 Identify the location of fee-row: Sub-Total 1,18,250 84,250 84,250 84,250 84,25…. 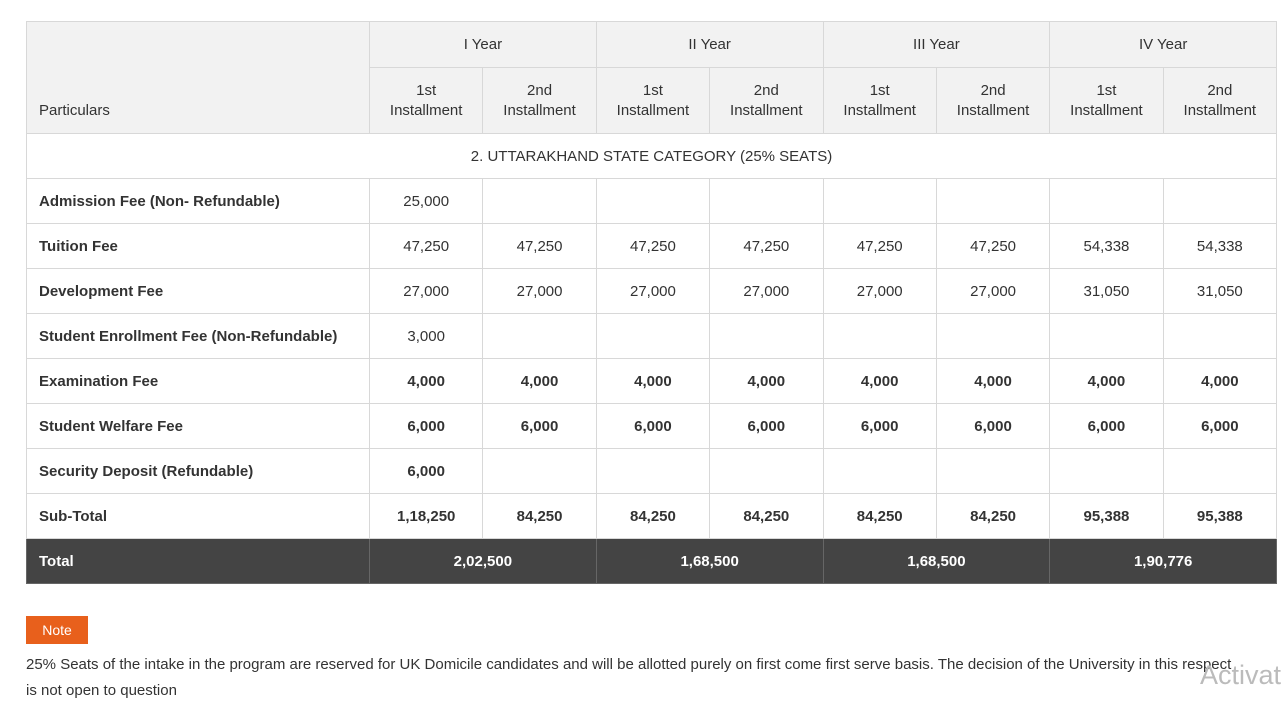
(652, 516).